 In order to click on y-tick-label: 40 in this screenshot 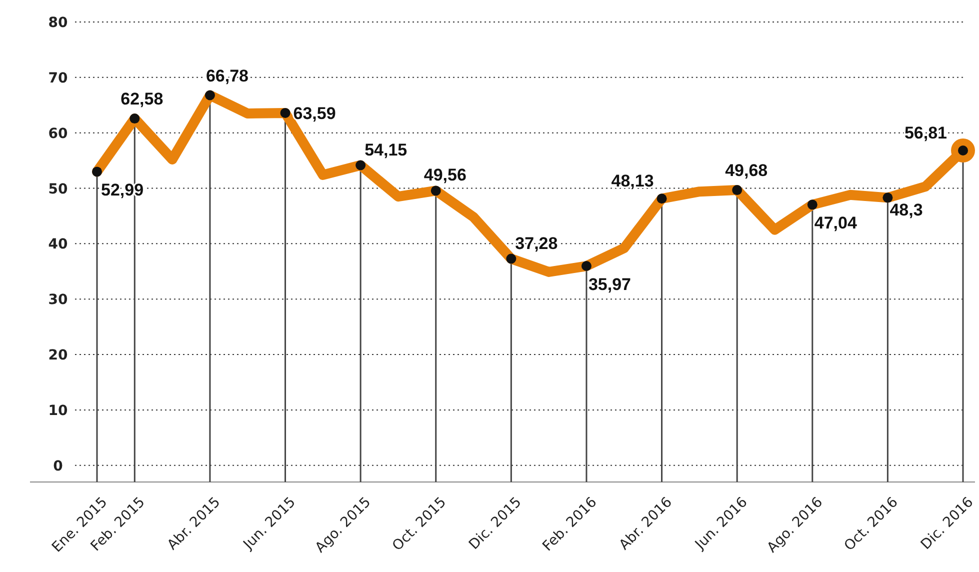, I will do `click(58, 244)`.